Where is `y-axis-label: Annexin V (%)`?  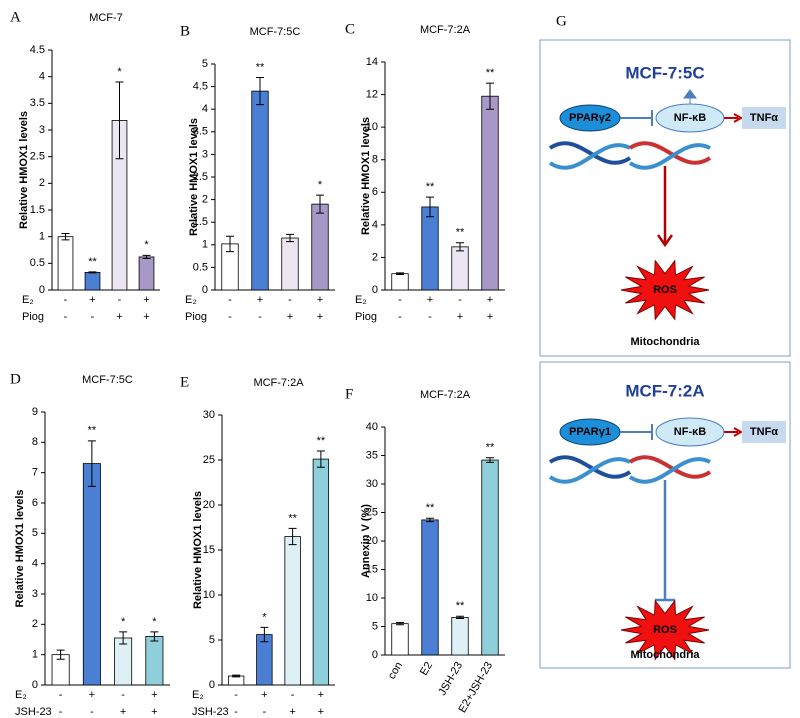 y-axis-label: Annexin V (%) is located at coordinates (366, 541).